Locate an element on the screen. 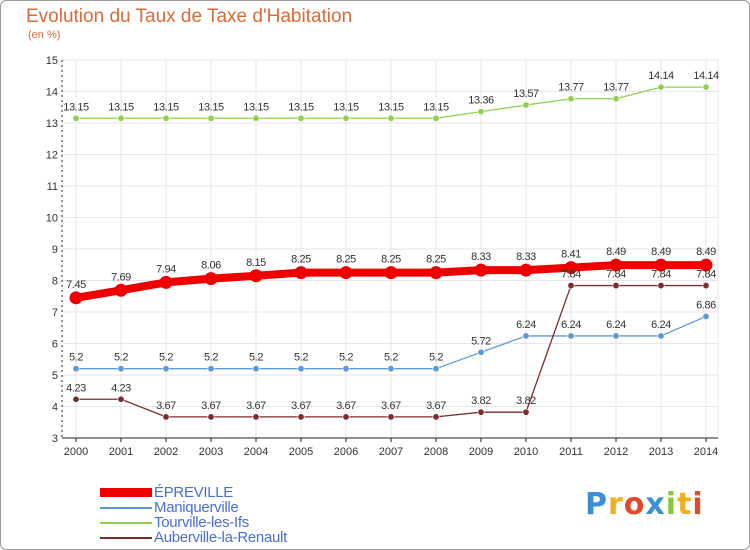  data-label: 14.14 is located at coordinates (661, 76).